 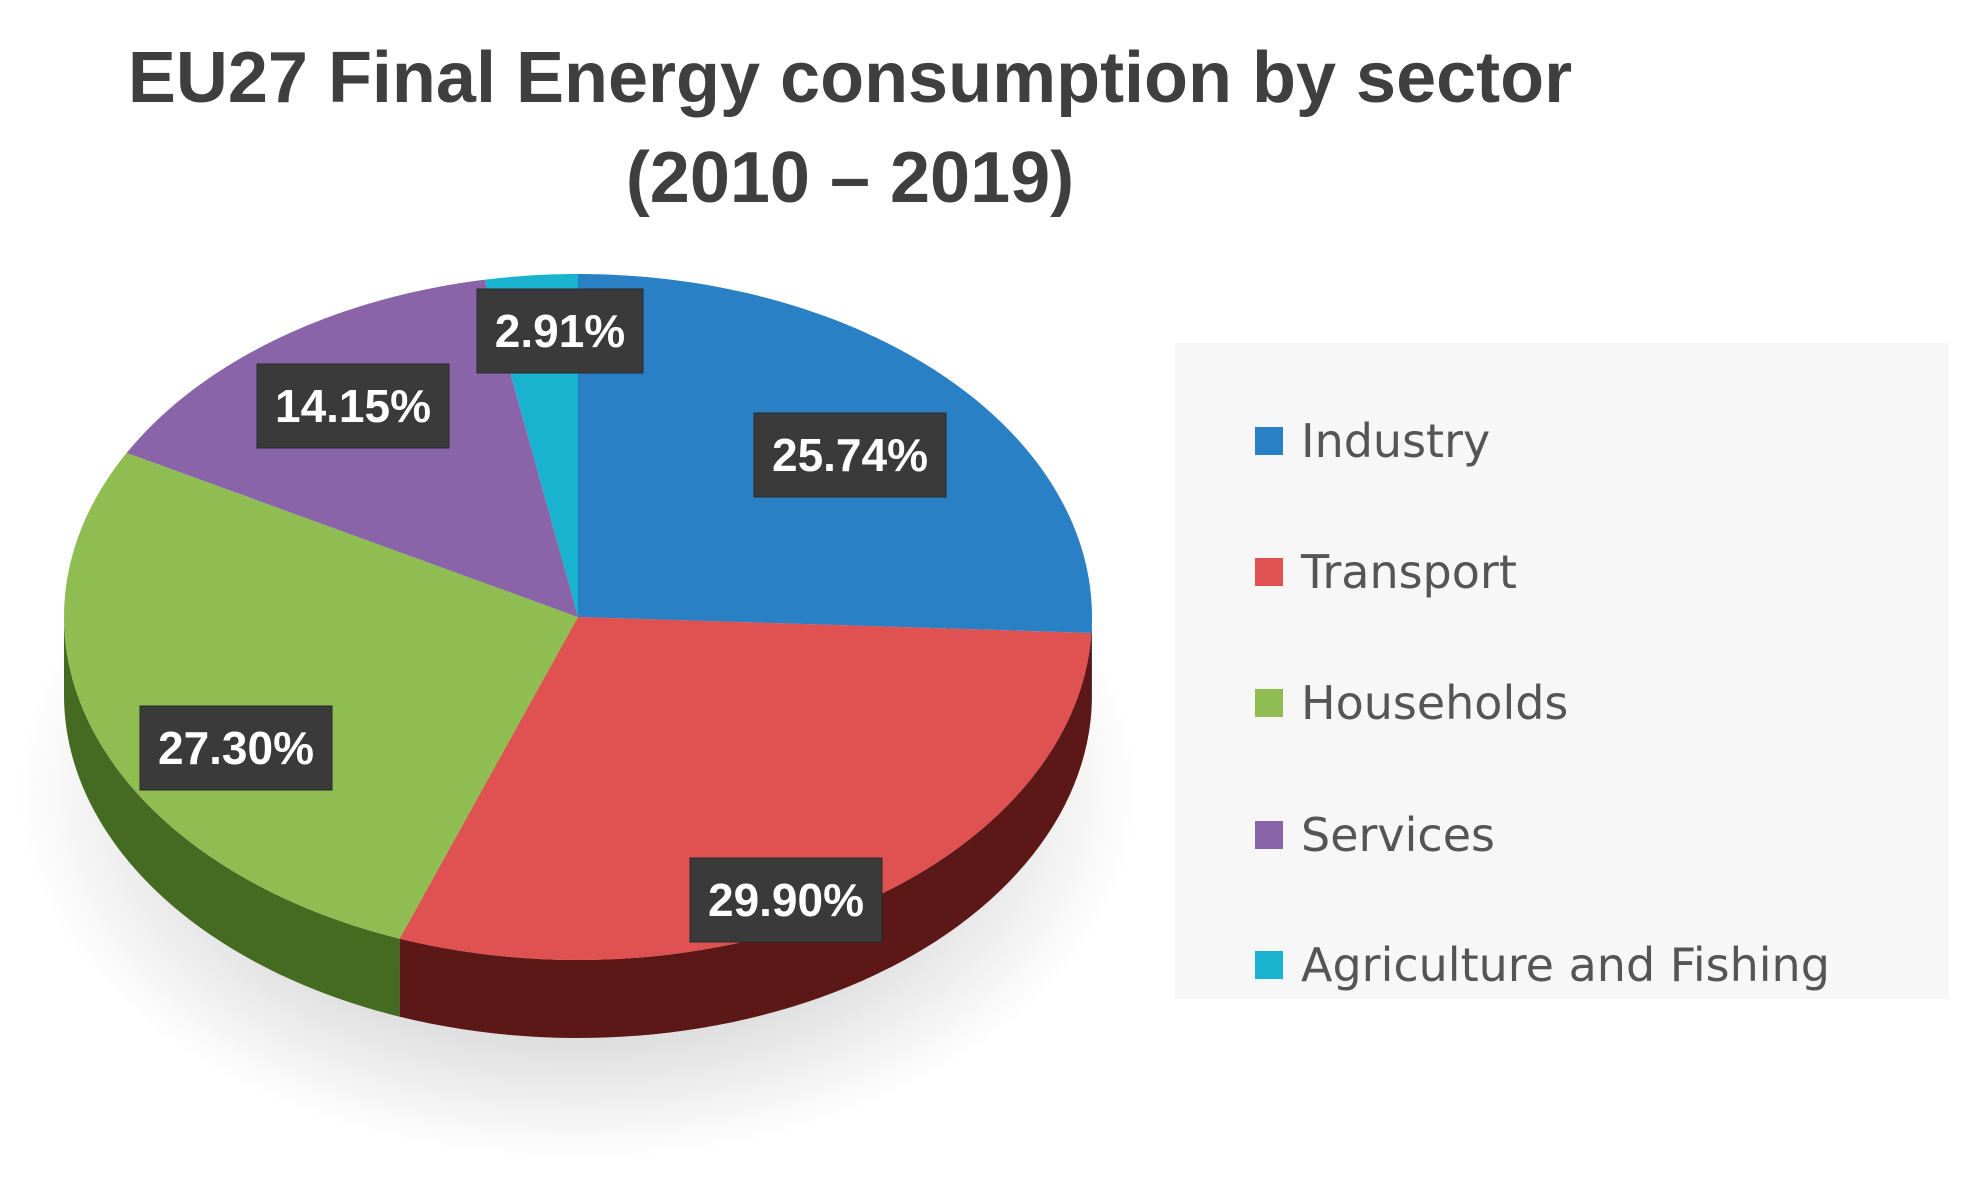 I want to click on legend-item-services: Services, so click(x=1375, y=835).